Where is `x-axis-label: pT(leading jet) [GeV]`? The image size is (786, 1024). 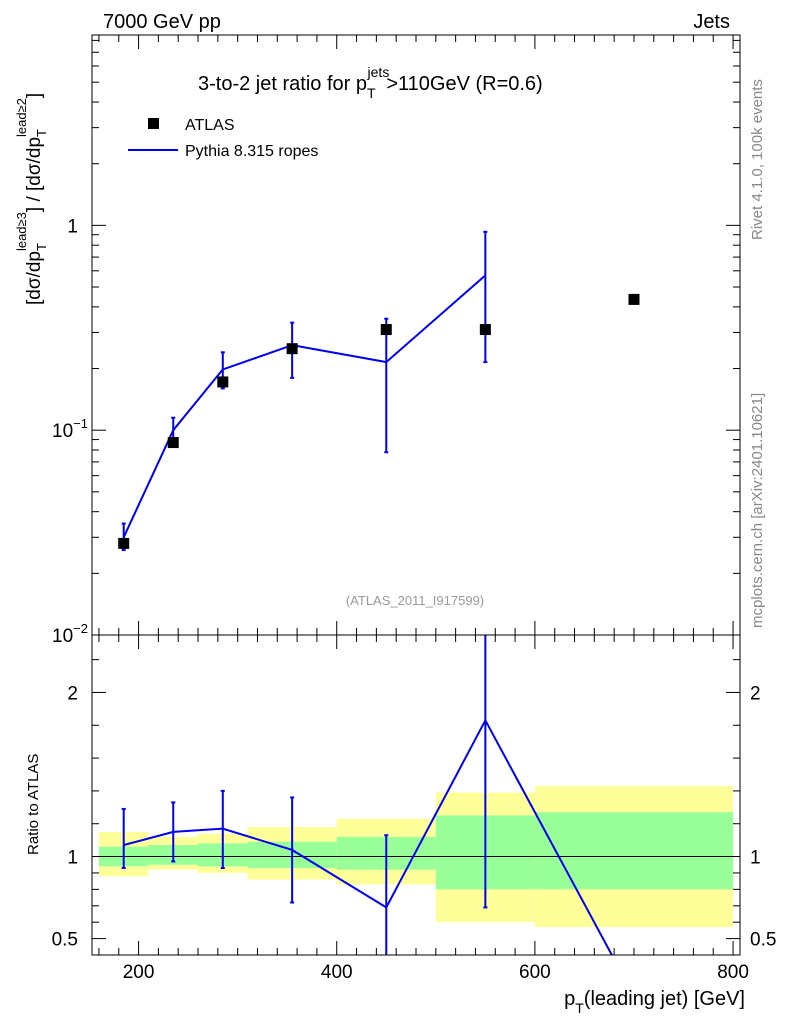 x-axis-label: pT(leading jet) [GeV] is located at coordinates (654, 1002).